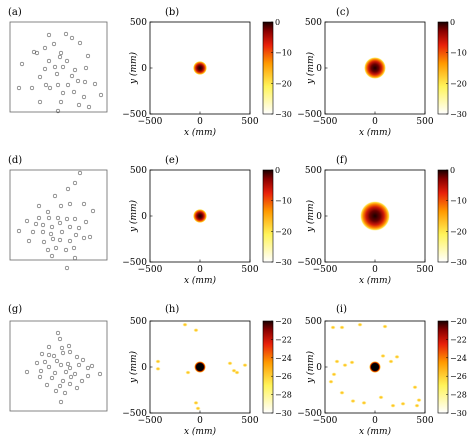  What do you see at coordinates (458, 395) in the screenshot?
I see `colorbar-tick-label: −28` at bounding box center [458, 395].